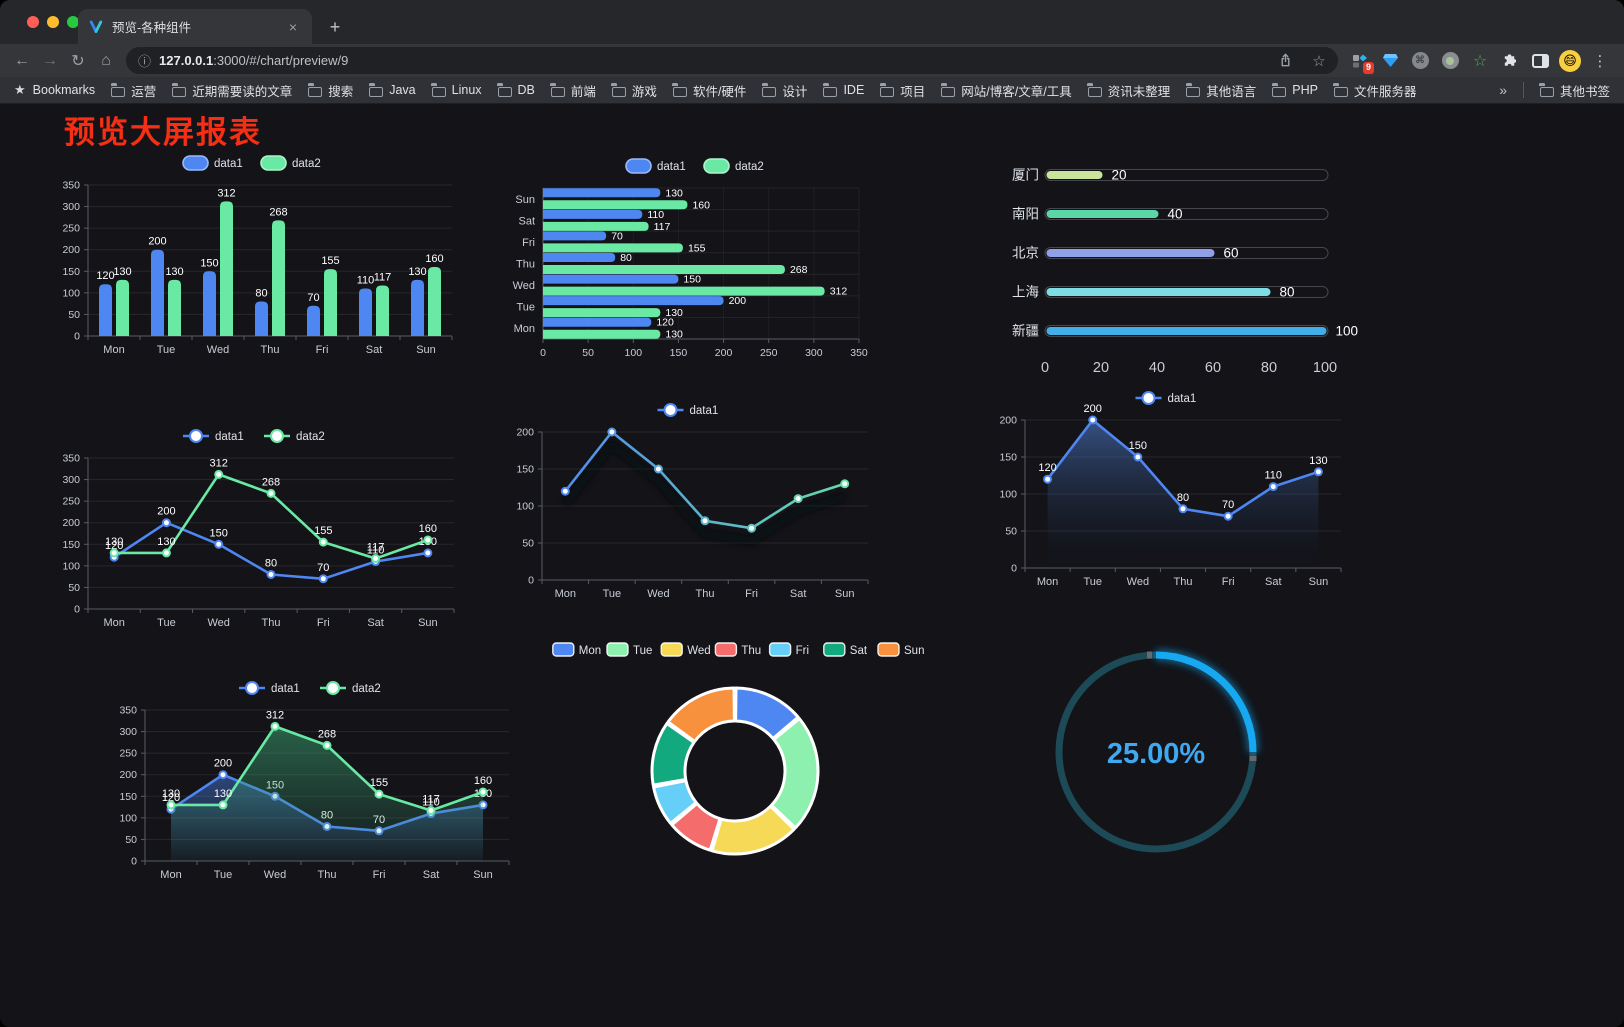  I want to click on bookmark-folder: 文件服务器, so click(1374, 90).